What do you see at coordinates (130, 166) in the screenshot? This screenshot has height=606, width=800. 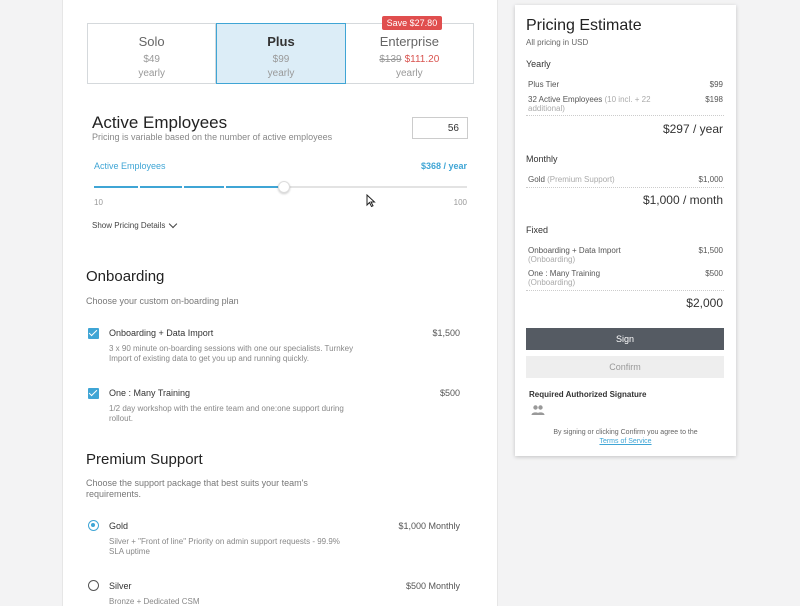 I see `slider-label: Active Employees` at bounding box center [130, 166].